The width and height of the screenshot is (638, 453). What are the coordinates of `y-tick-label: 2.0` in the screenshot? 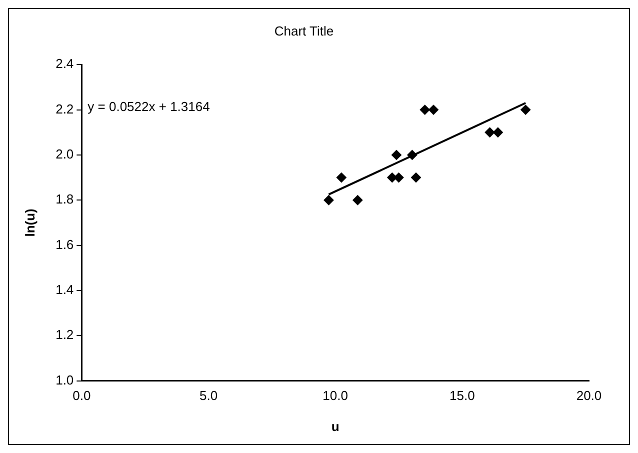 It's located at (65, 154).